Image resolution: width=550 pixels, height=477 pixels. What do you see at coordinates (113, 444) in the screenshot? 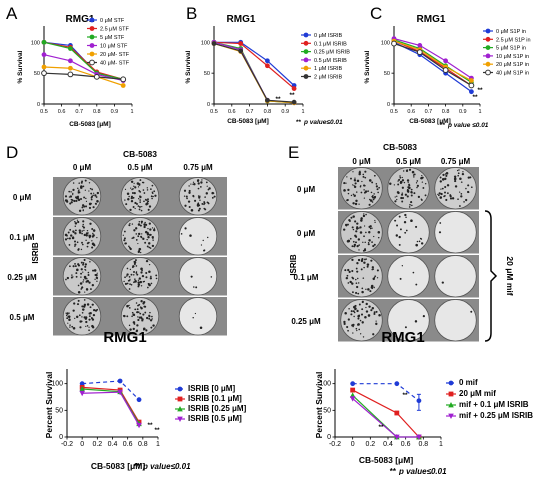
I see `x-tick-label: 0.4` at bounding box center [113, 444].